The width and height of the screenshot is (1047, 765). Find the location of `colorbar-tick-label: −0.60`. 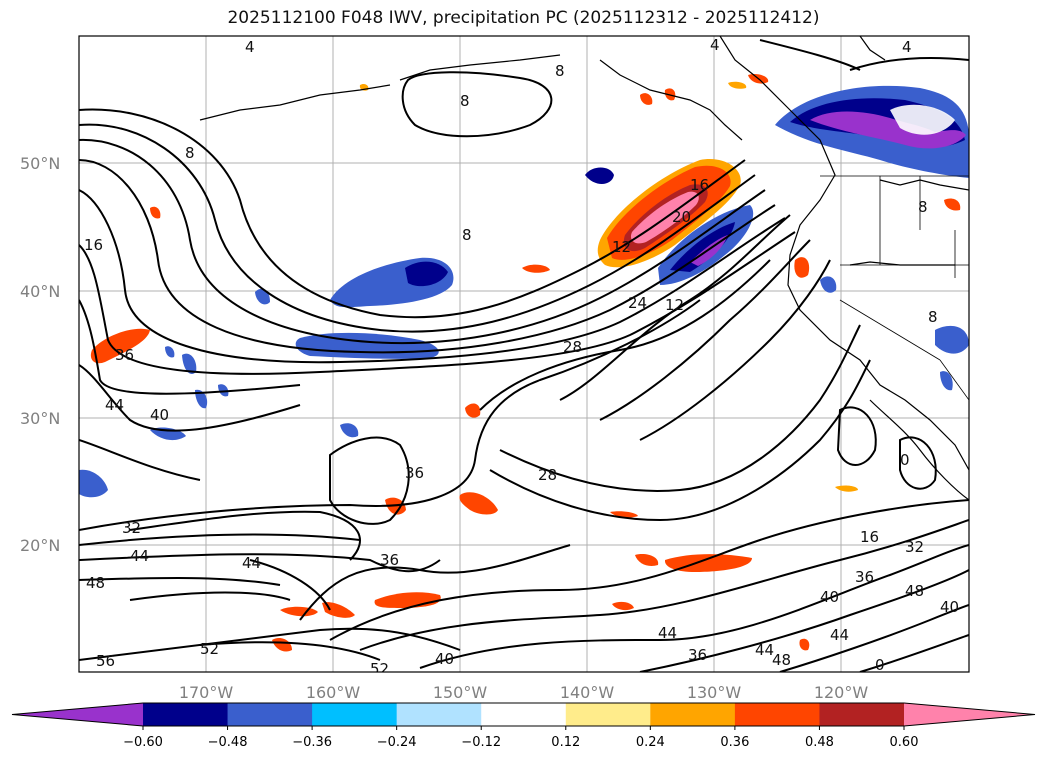

colorbar-tick-label: −0.60 is located at coordinates (143, 742).